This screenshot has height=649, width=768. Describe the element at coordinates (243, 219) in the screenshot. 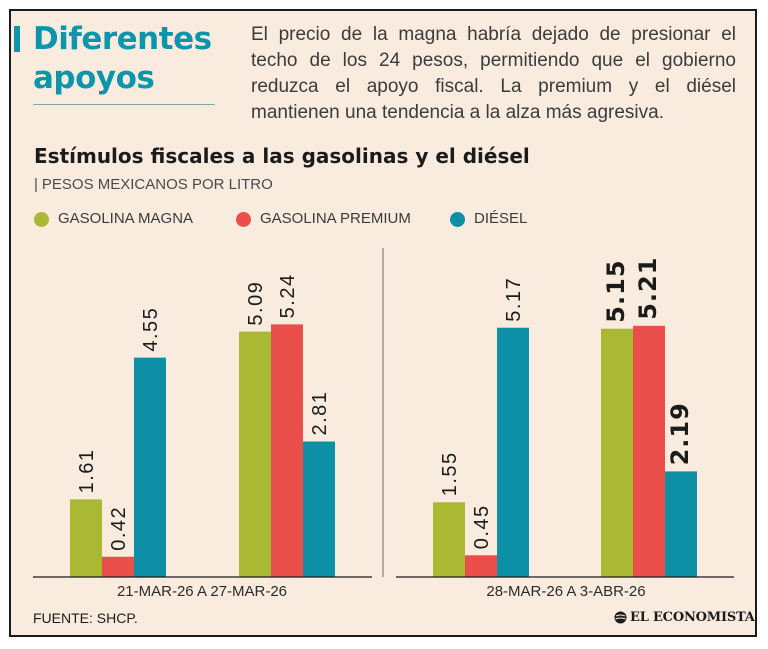

I see `legend-swatch-premium` at that location.